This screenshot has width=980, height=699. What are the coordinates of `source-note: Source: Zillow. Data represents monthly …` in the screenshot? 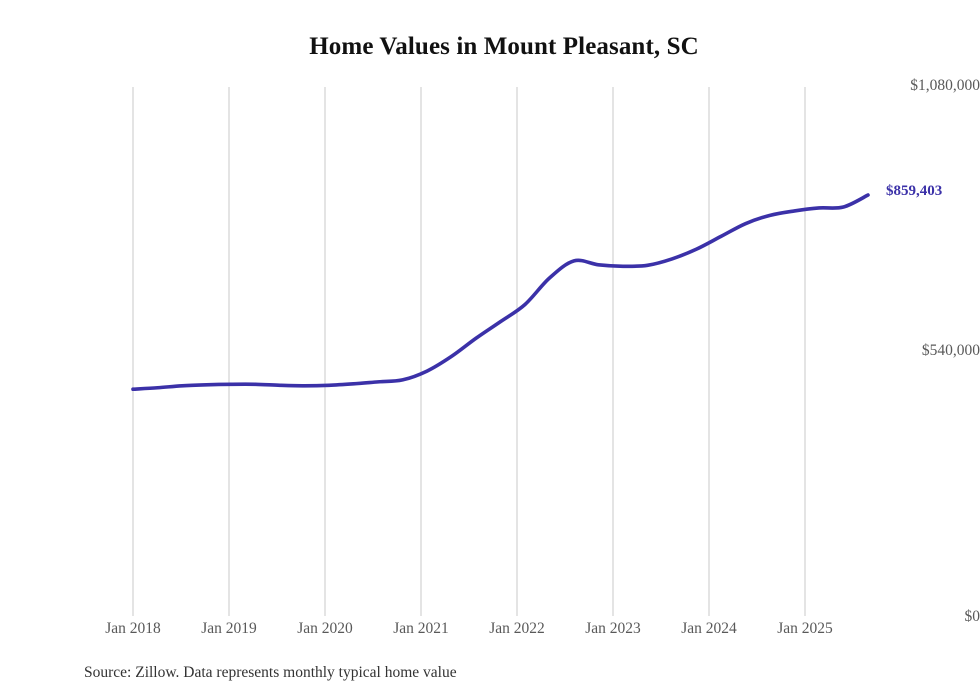 It's located at (270, 672).